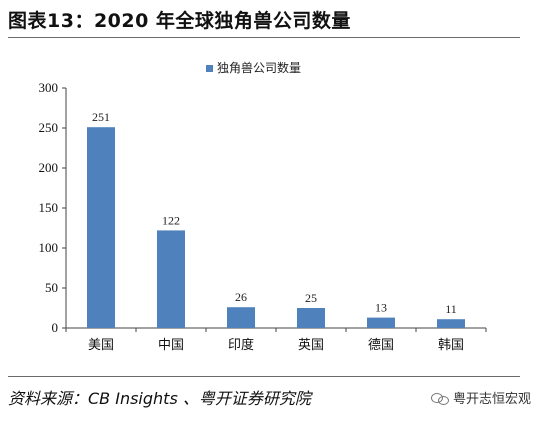  What do you see at coordinates (264, 37) in the screenshot?
I see `title-divider` at bounding box center [264, 37].